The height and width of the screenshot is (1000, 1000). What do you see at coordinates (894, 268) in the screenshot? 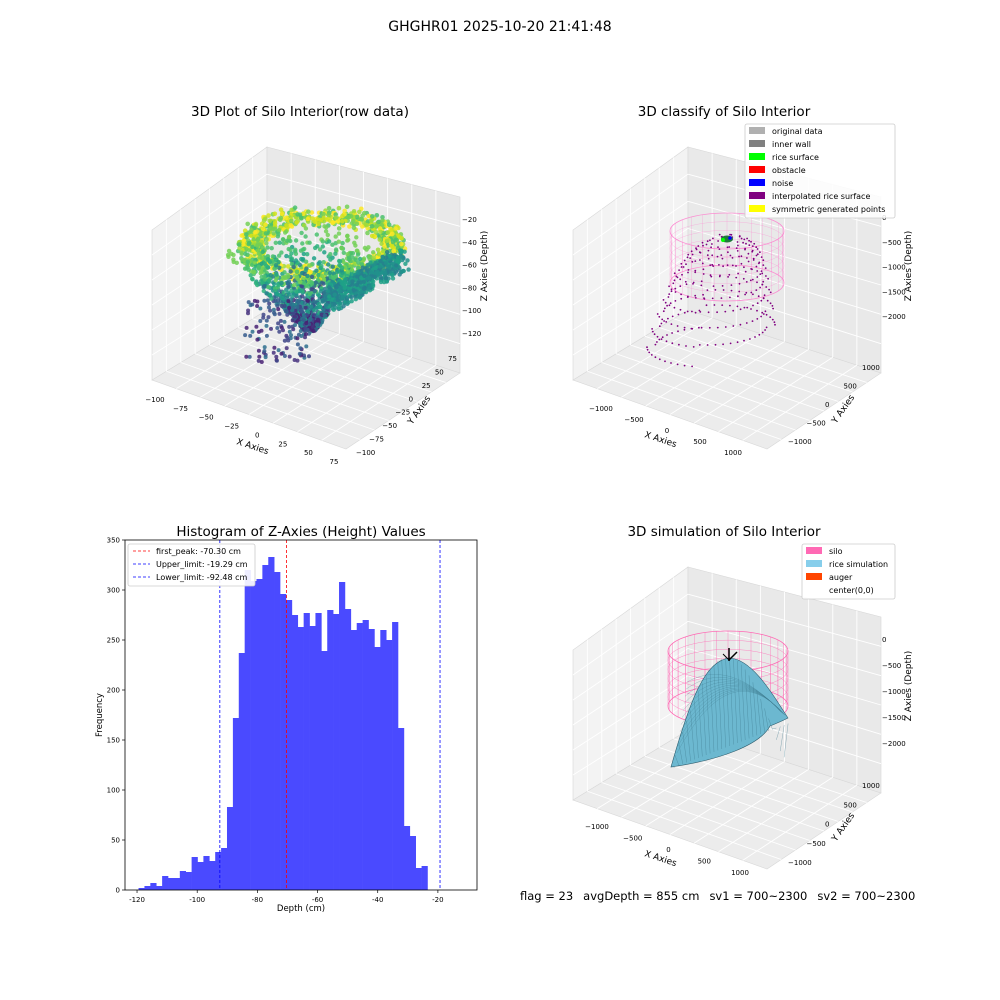
I see `z-tick-label: −1000` at bounding box center [894, 268].